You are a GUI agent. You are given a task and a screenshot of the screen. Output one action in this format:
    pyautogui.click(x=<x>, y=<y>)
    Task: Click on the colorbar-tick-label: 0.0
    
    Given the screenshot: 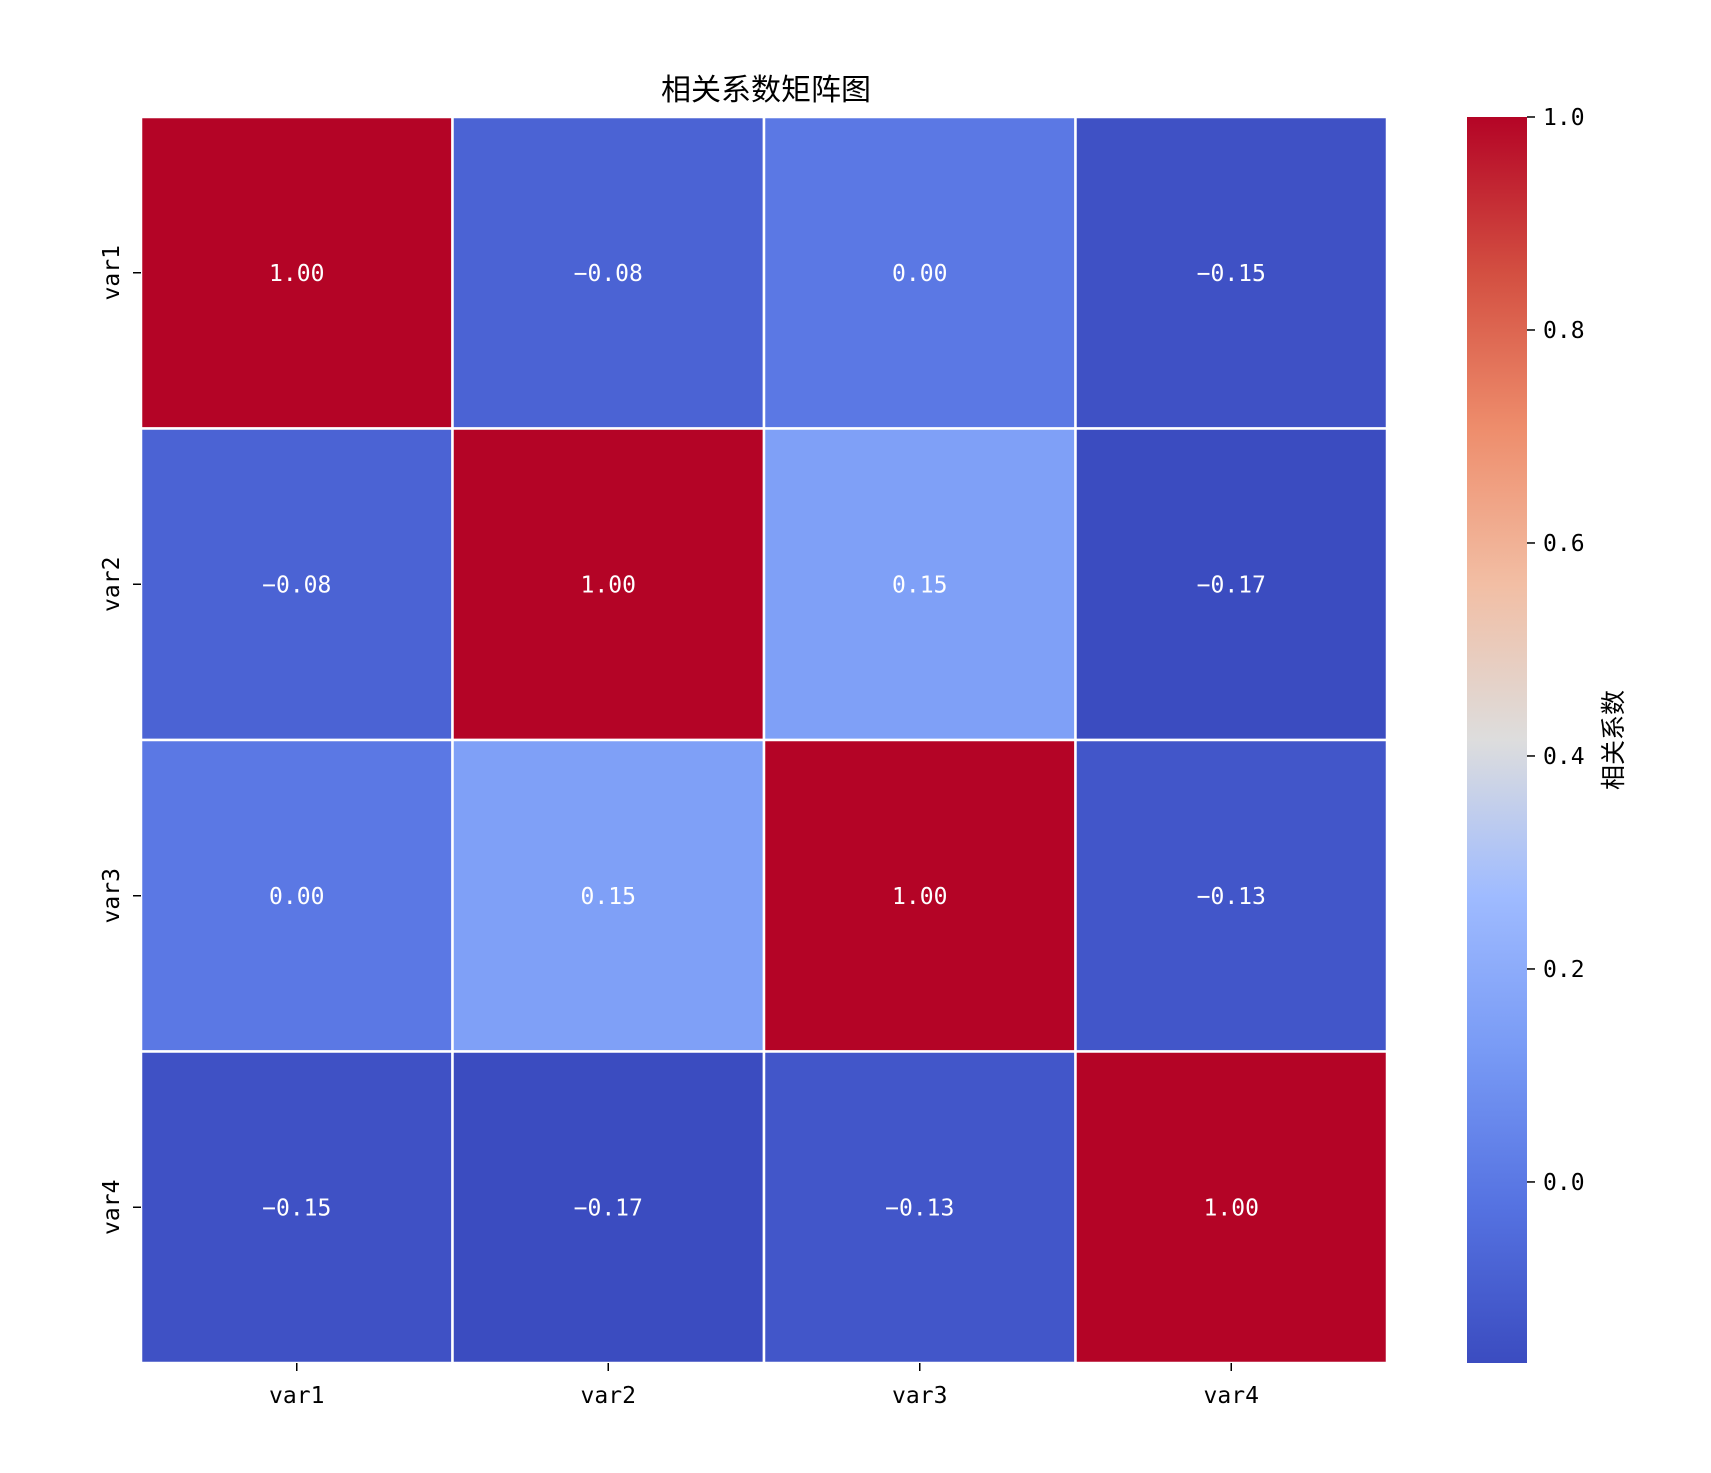 What is the action you would take?
    pyautogui.click(x=1564, y=1183)
    